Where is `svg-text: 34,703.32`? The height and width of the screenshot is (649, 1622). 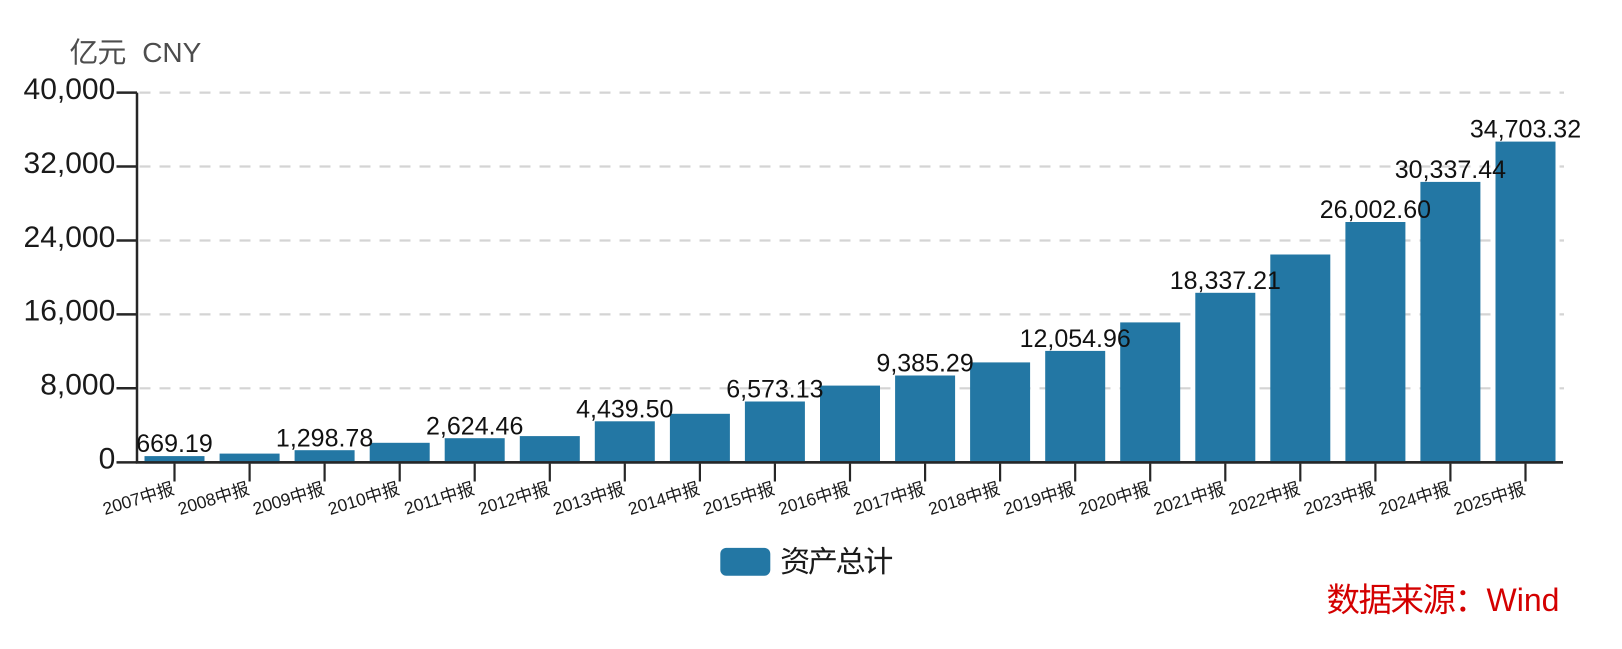 svg-text: 34,703.32 is located at coordinates (1525, 130).